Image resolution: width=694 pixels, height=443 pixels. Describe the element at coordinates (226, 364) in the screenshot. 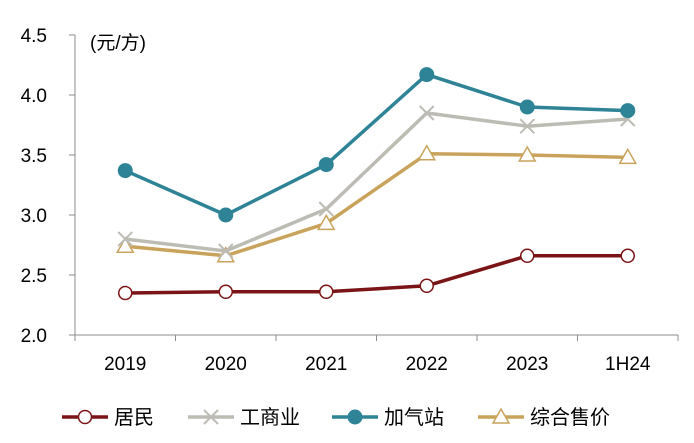

I see `x-tick-label: 2020` at that location.